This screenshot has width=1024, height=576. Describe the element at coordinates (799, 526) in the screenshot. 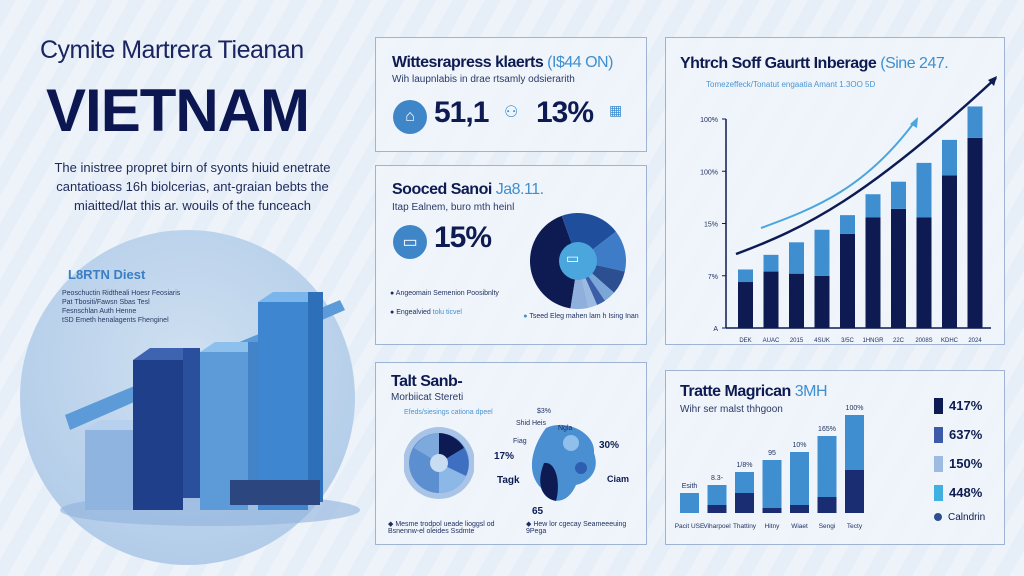

I see `x-tick-label: Wiaet` at that location.